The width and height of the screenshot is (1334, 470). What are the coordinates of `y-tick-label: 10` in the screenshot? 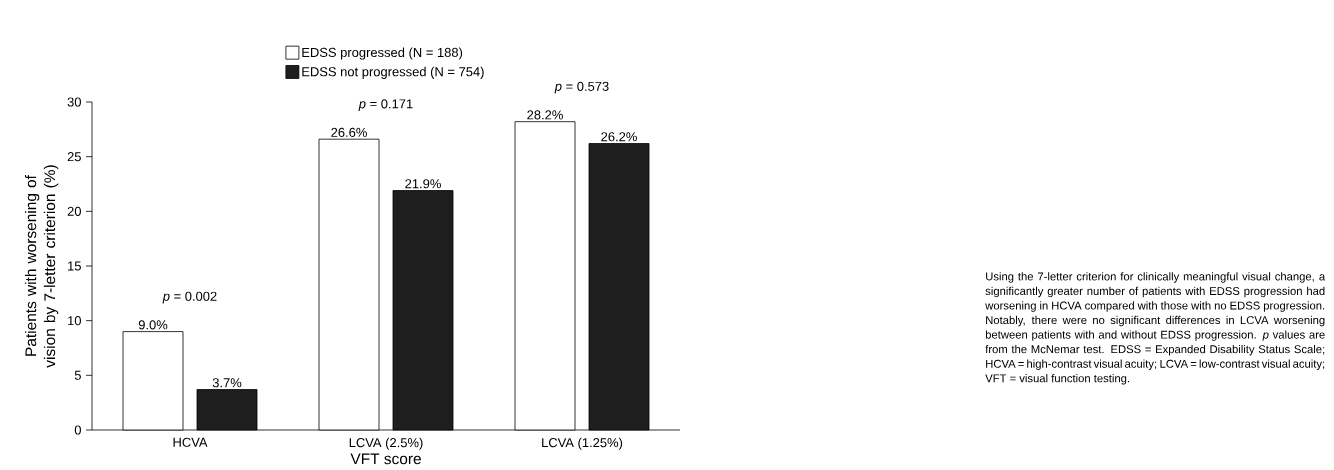 It's located at (74, 321).